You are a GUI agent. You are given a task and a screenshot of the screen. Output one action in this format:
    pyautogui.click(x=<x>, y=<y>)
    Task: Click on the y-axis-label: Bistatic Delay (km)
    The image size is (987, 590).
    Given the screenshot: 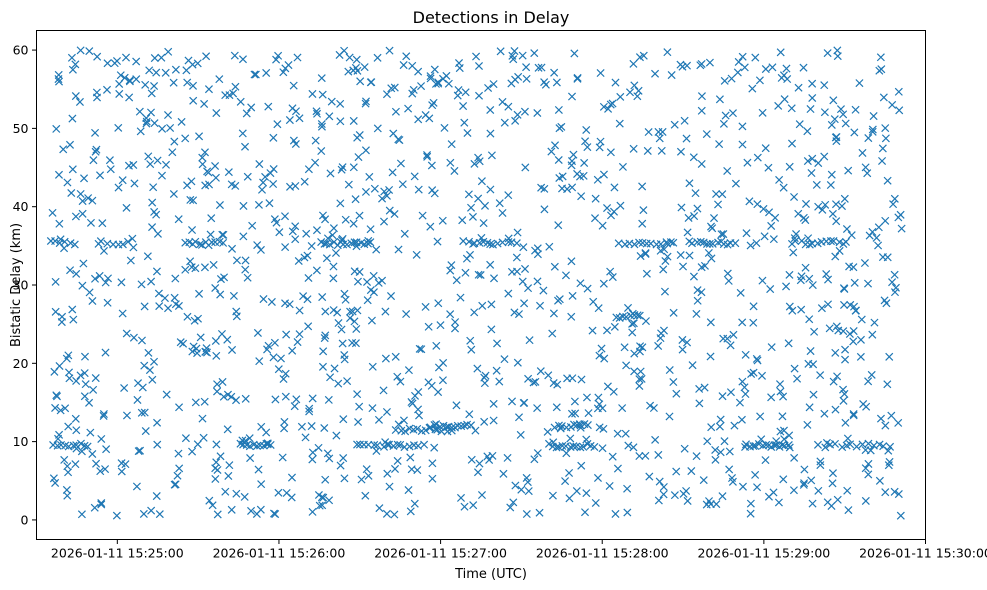 What is the action you would take?
    pyautogui.click(x=16, y=285)
    